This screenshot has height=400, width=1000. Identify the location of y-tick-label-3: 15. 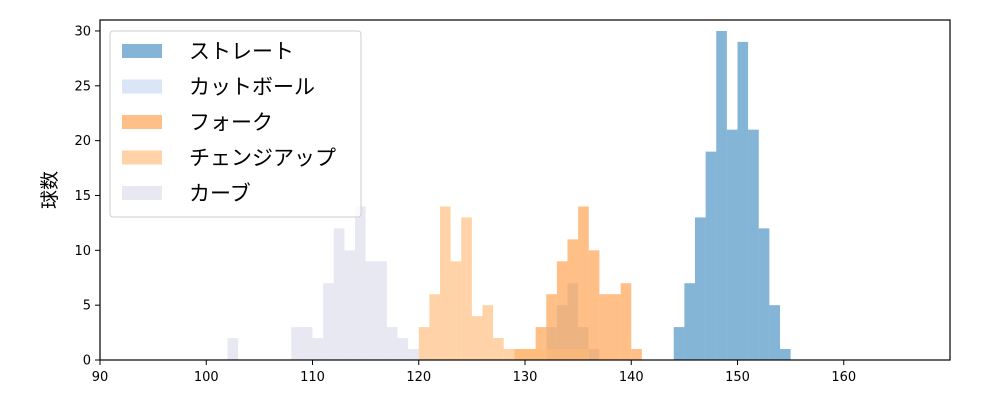
(82, 196).